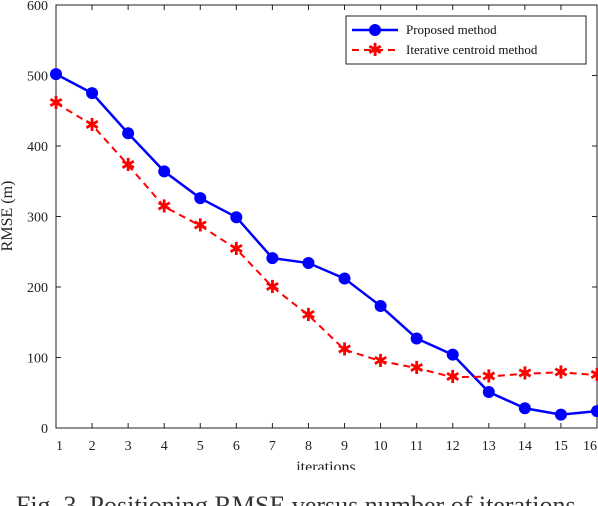 This screenshot has height=506, width=598. What do you see at coordinates (451, 29) in the screenshot?
I see `legend-label-proposed: Proposed method` at bounding box center [451, 29].